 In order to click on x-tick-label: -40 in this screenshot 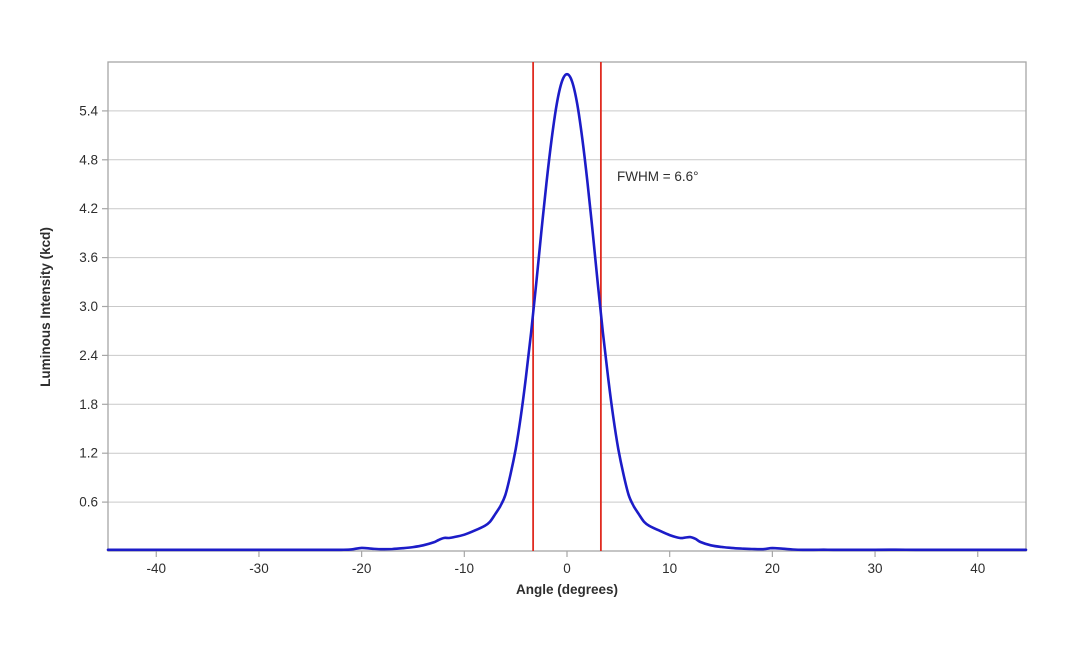, I will do `click(157, 568)`.